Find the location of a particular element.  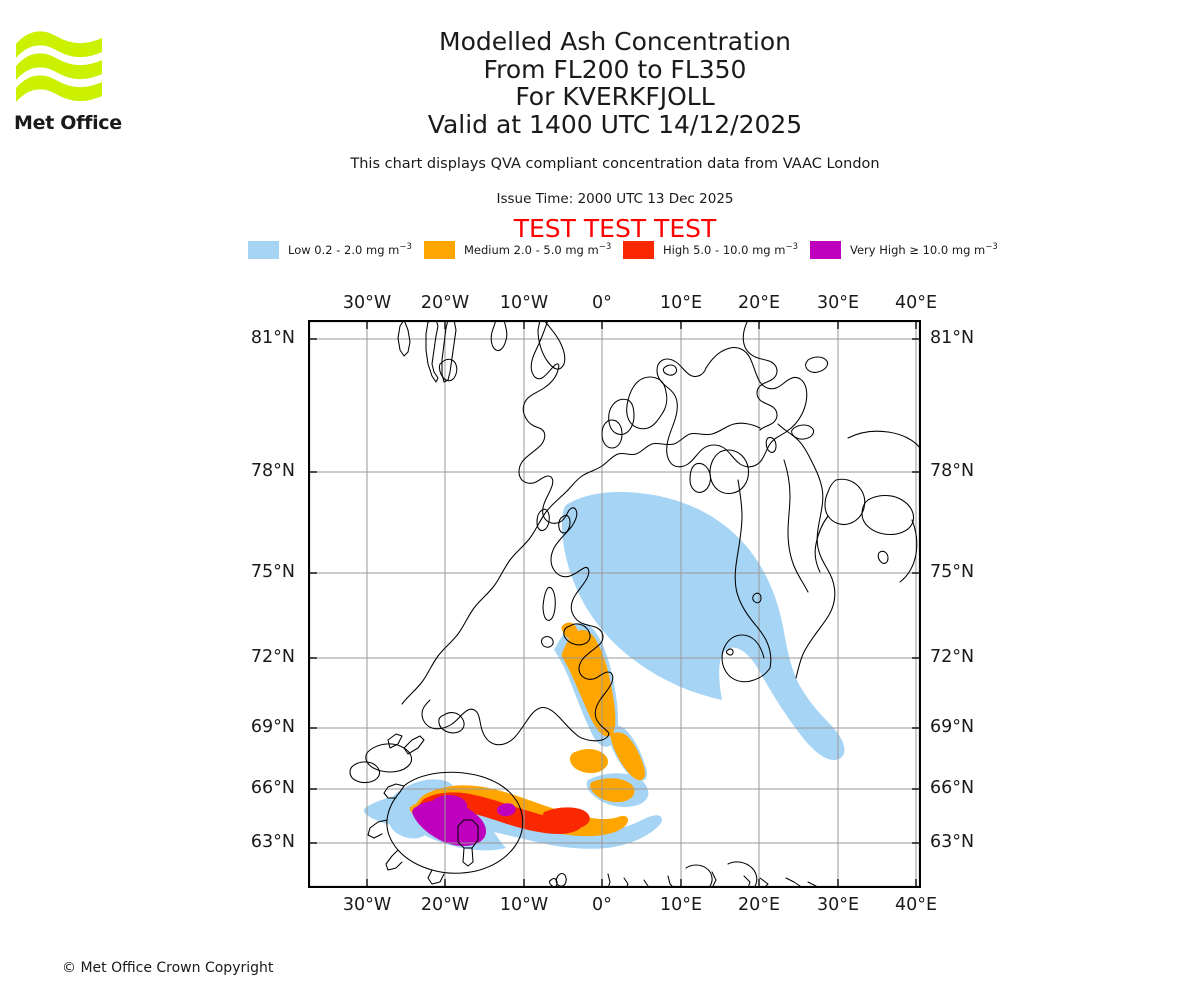

lat-label-left-3: 72°N is located at coordinates (272, 657).